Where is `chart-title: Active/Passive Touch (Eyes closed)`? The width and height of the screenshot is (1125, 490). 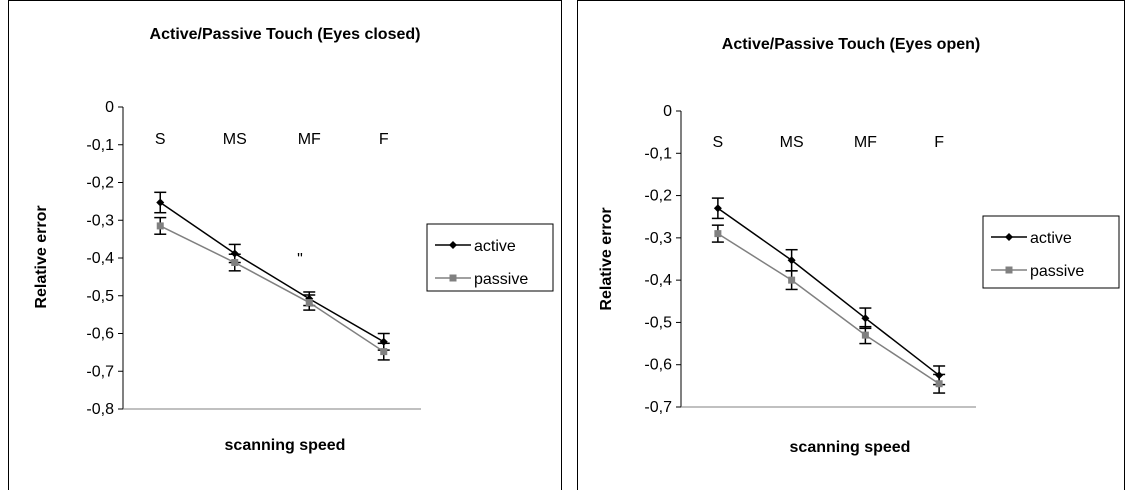 chart-title: Active/Passive Touch (Eyes closed) is located at coordinates (285, 34).